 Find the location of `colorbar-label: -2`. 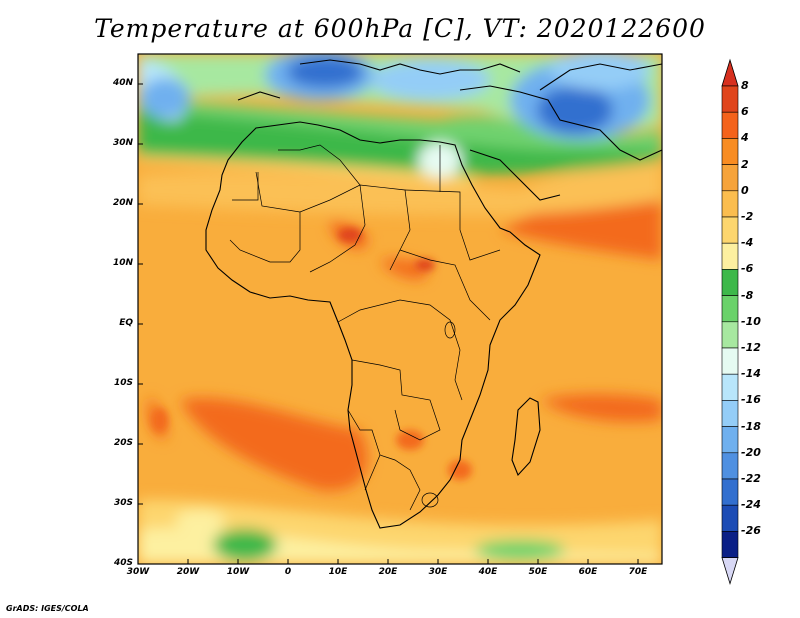

colorbar-label: -2 is located at coordinates (747, 216).